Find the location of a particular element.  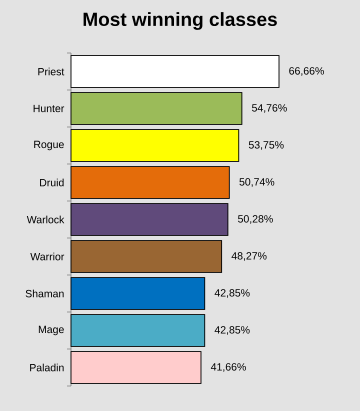

data-label: 50,28% is located at coordinates (255, 219).